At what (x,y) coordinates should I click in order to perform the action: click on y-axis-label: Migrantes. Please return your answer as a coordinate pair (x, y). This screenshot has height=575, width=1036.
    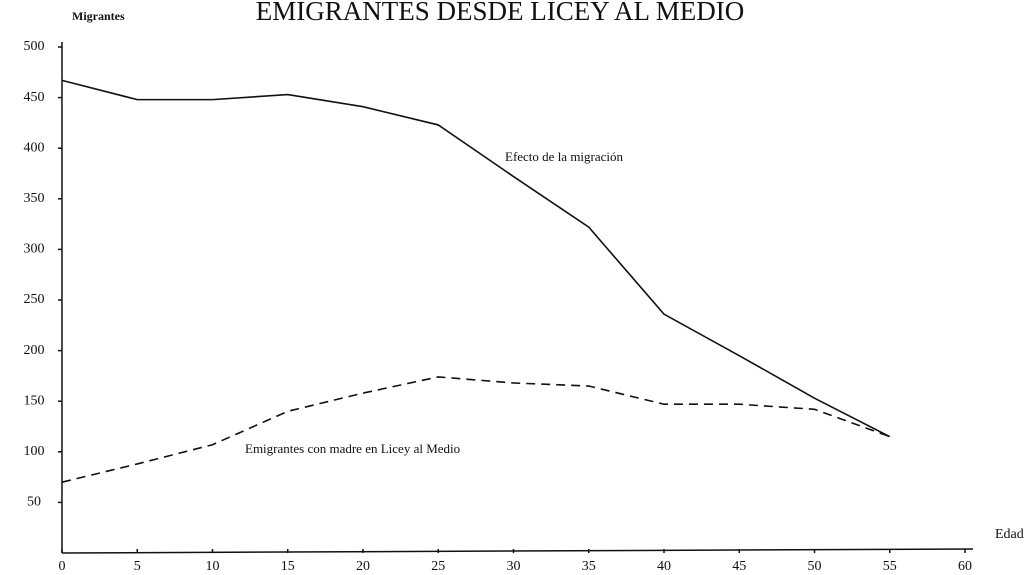
    Looking at the image, I should click on (98, 16).